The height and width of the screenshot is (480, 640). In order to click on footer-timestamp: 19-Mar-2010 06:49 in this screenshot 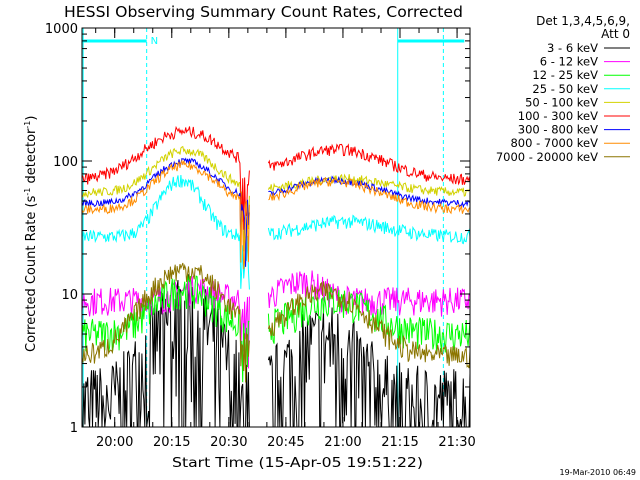, I will do `click(598, 472)`.